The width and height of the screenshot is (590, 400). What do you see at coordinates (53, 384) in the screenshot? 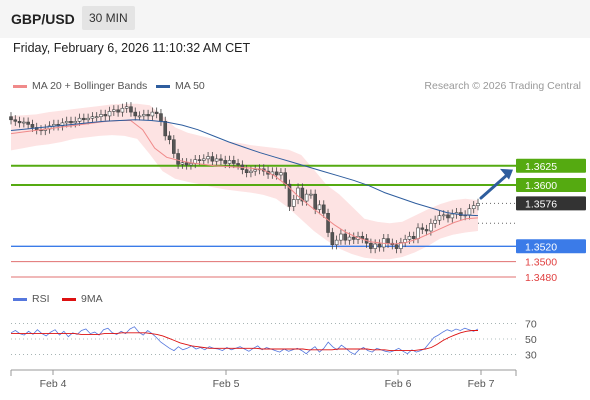
I see `x-tick-label: Feb 4` at bounding box center [53, 384].